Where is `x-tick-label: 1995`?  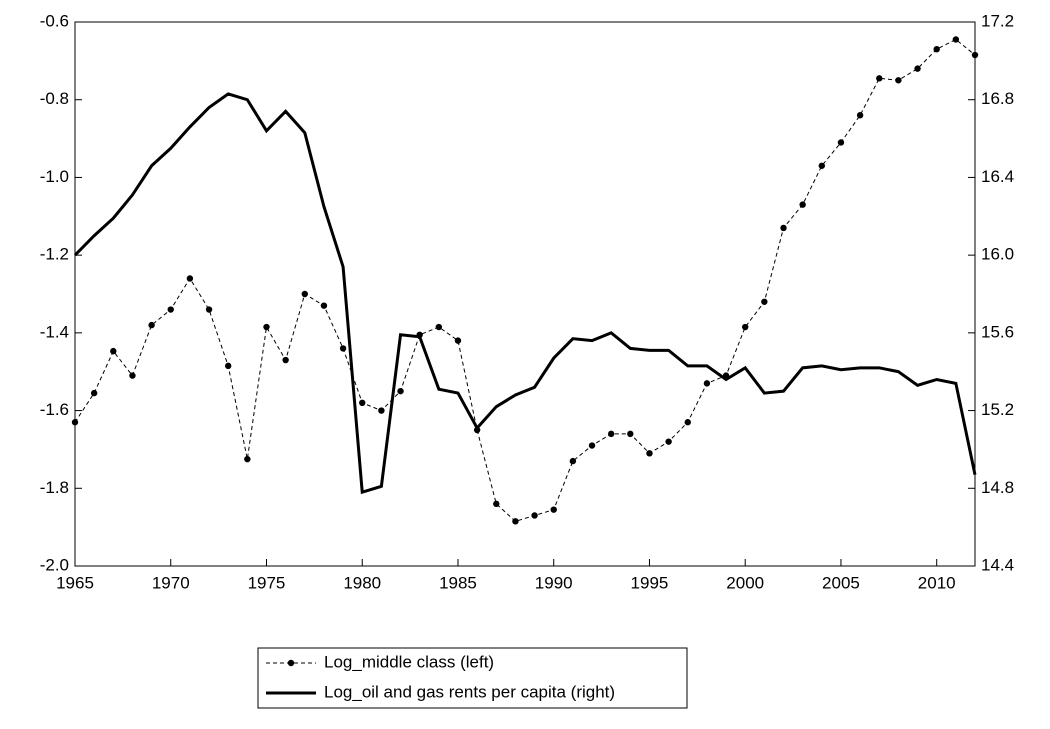 x-tick-label: 1995 is located at coordinates (650, 582).